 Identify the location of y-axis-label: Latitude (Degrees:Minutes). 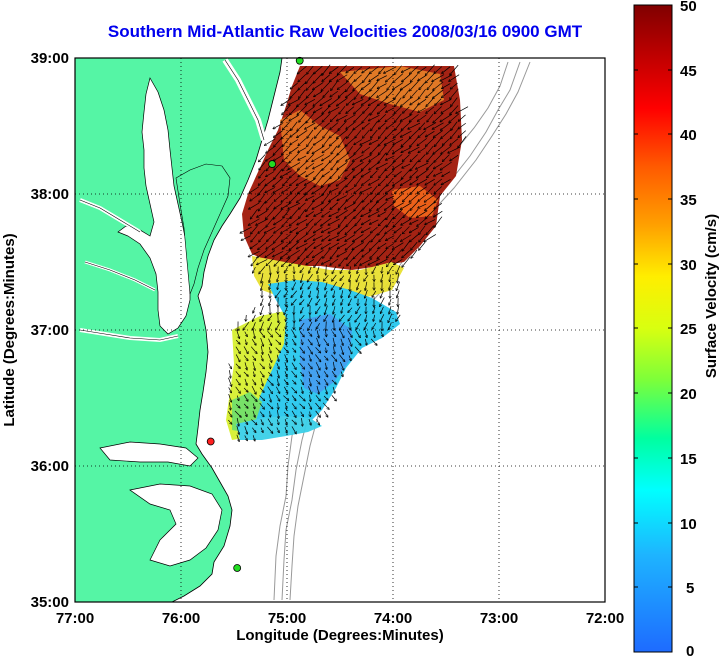
(9, 329).